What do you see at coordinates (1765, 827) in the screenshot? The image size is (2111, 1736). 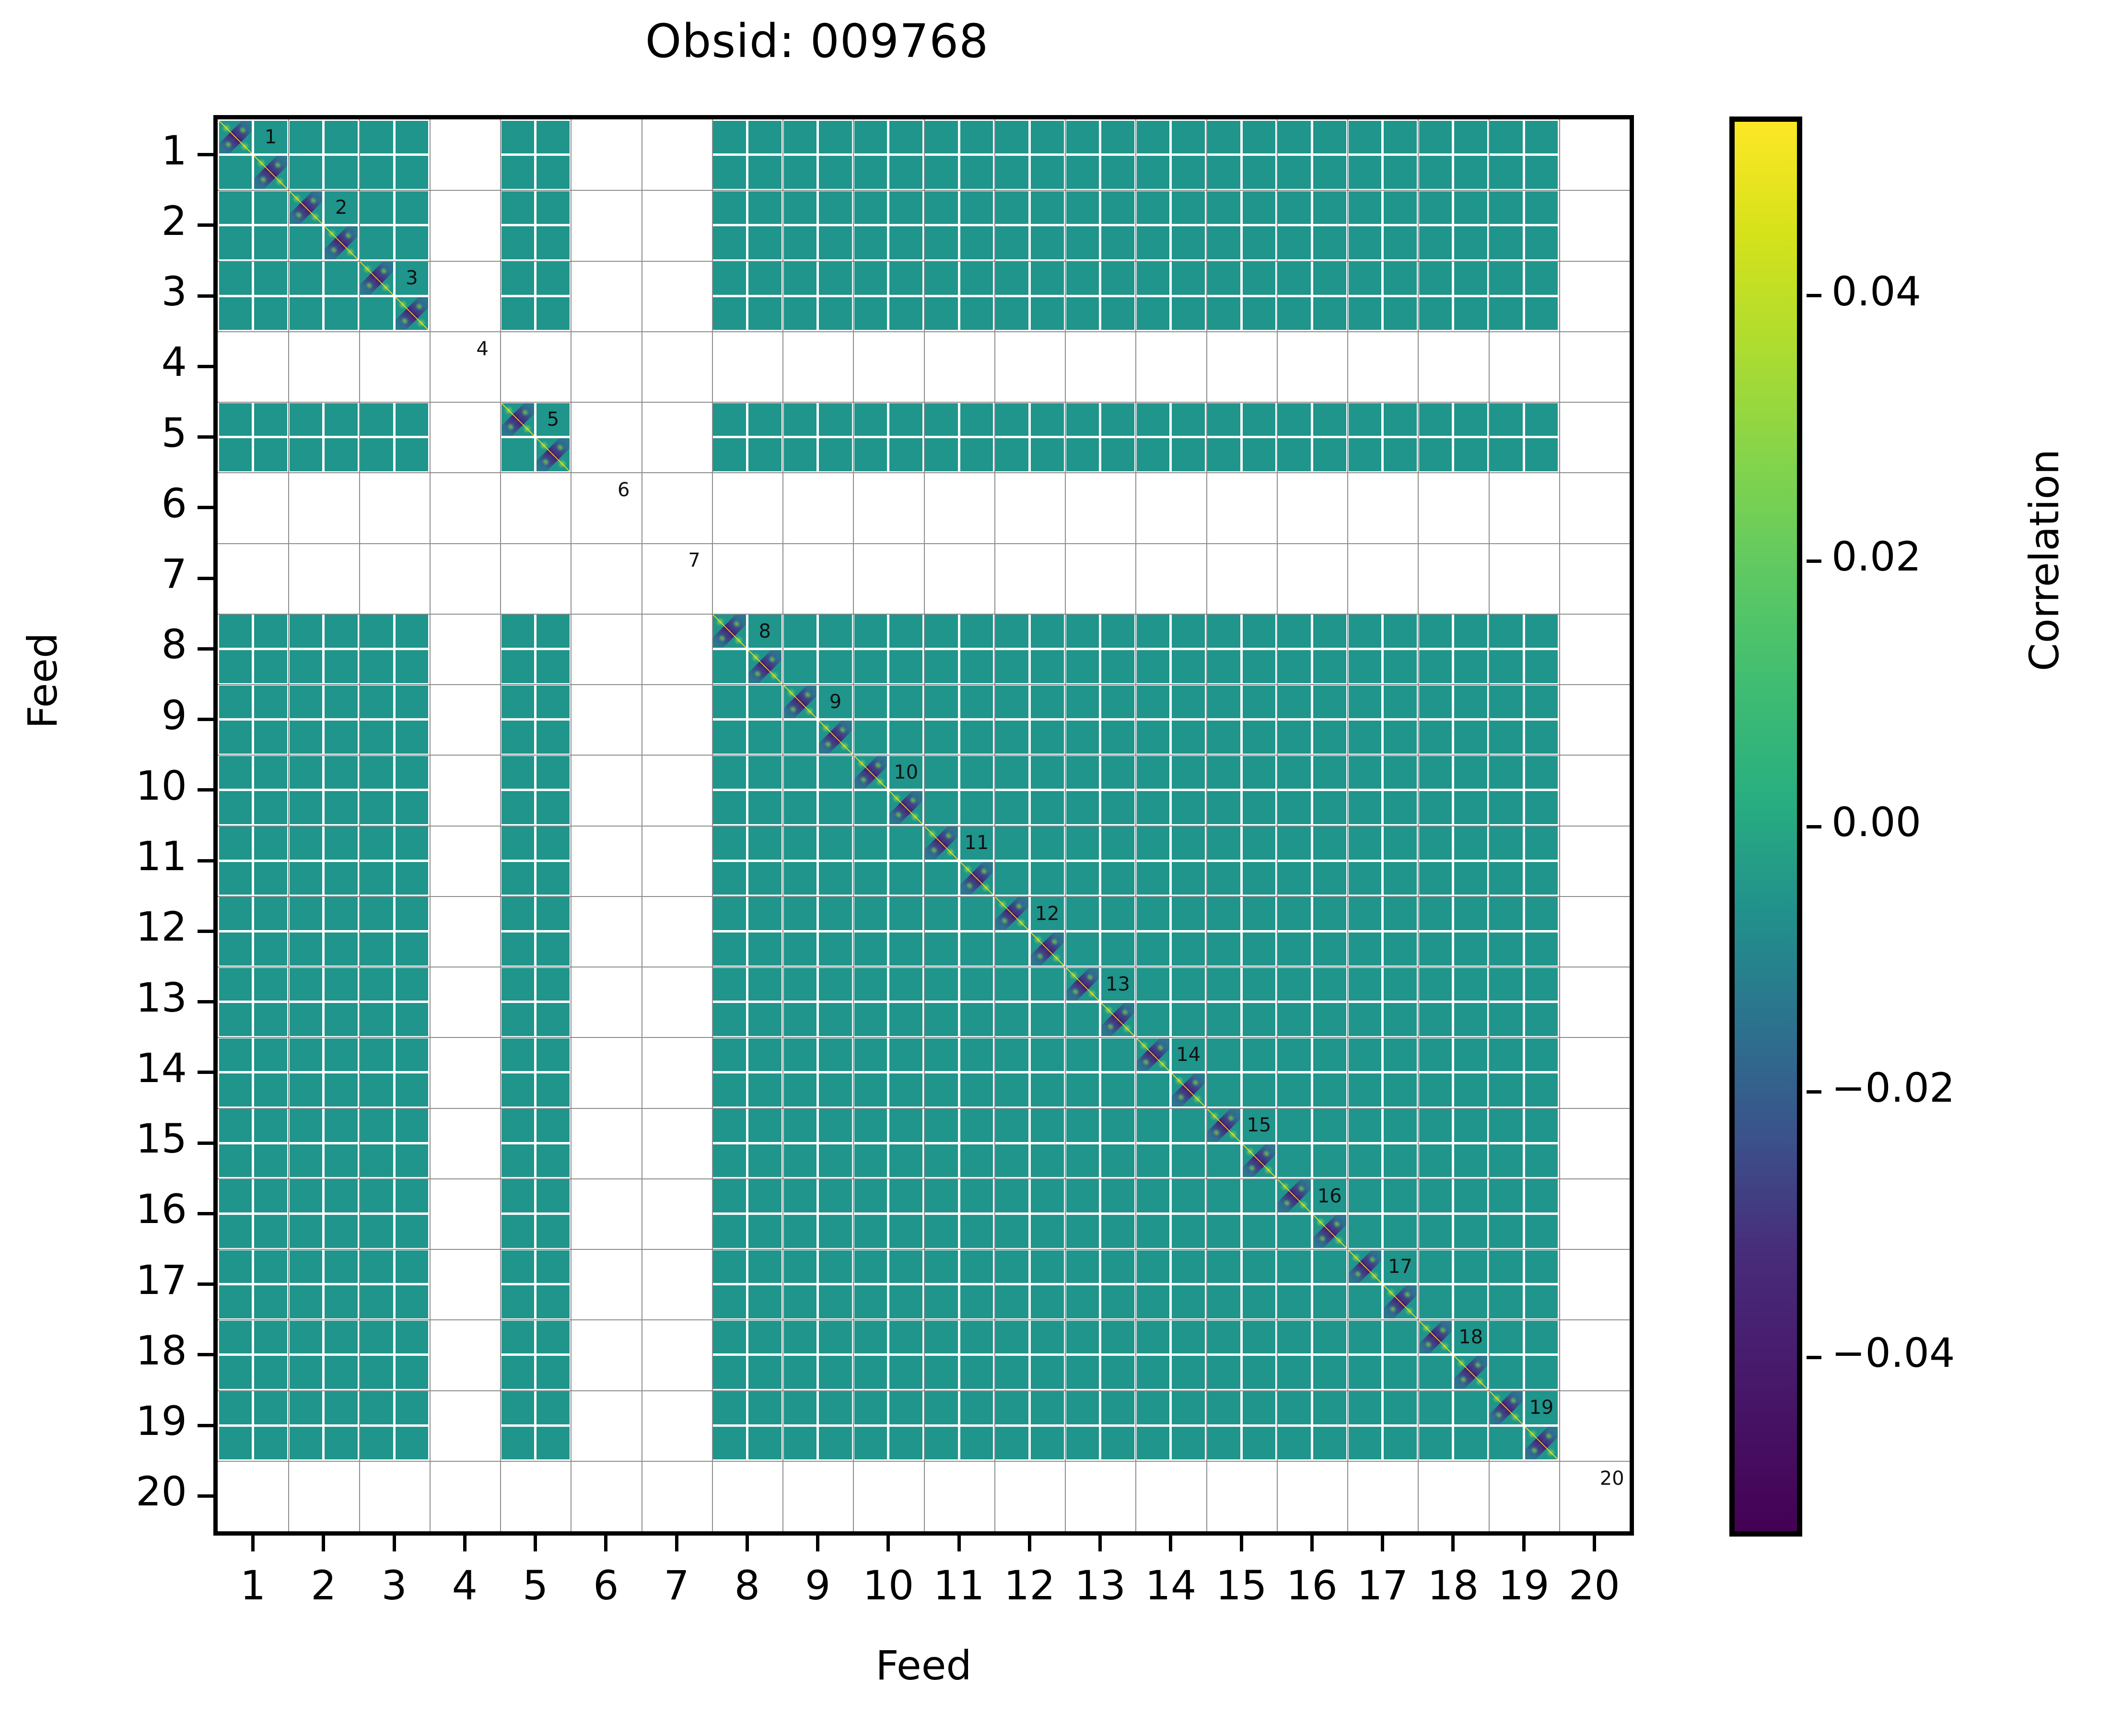 I see `colorbar` at bounding box center [1765, 827].